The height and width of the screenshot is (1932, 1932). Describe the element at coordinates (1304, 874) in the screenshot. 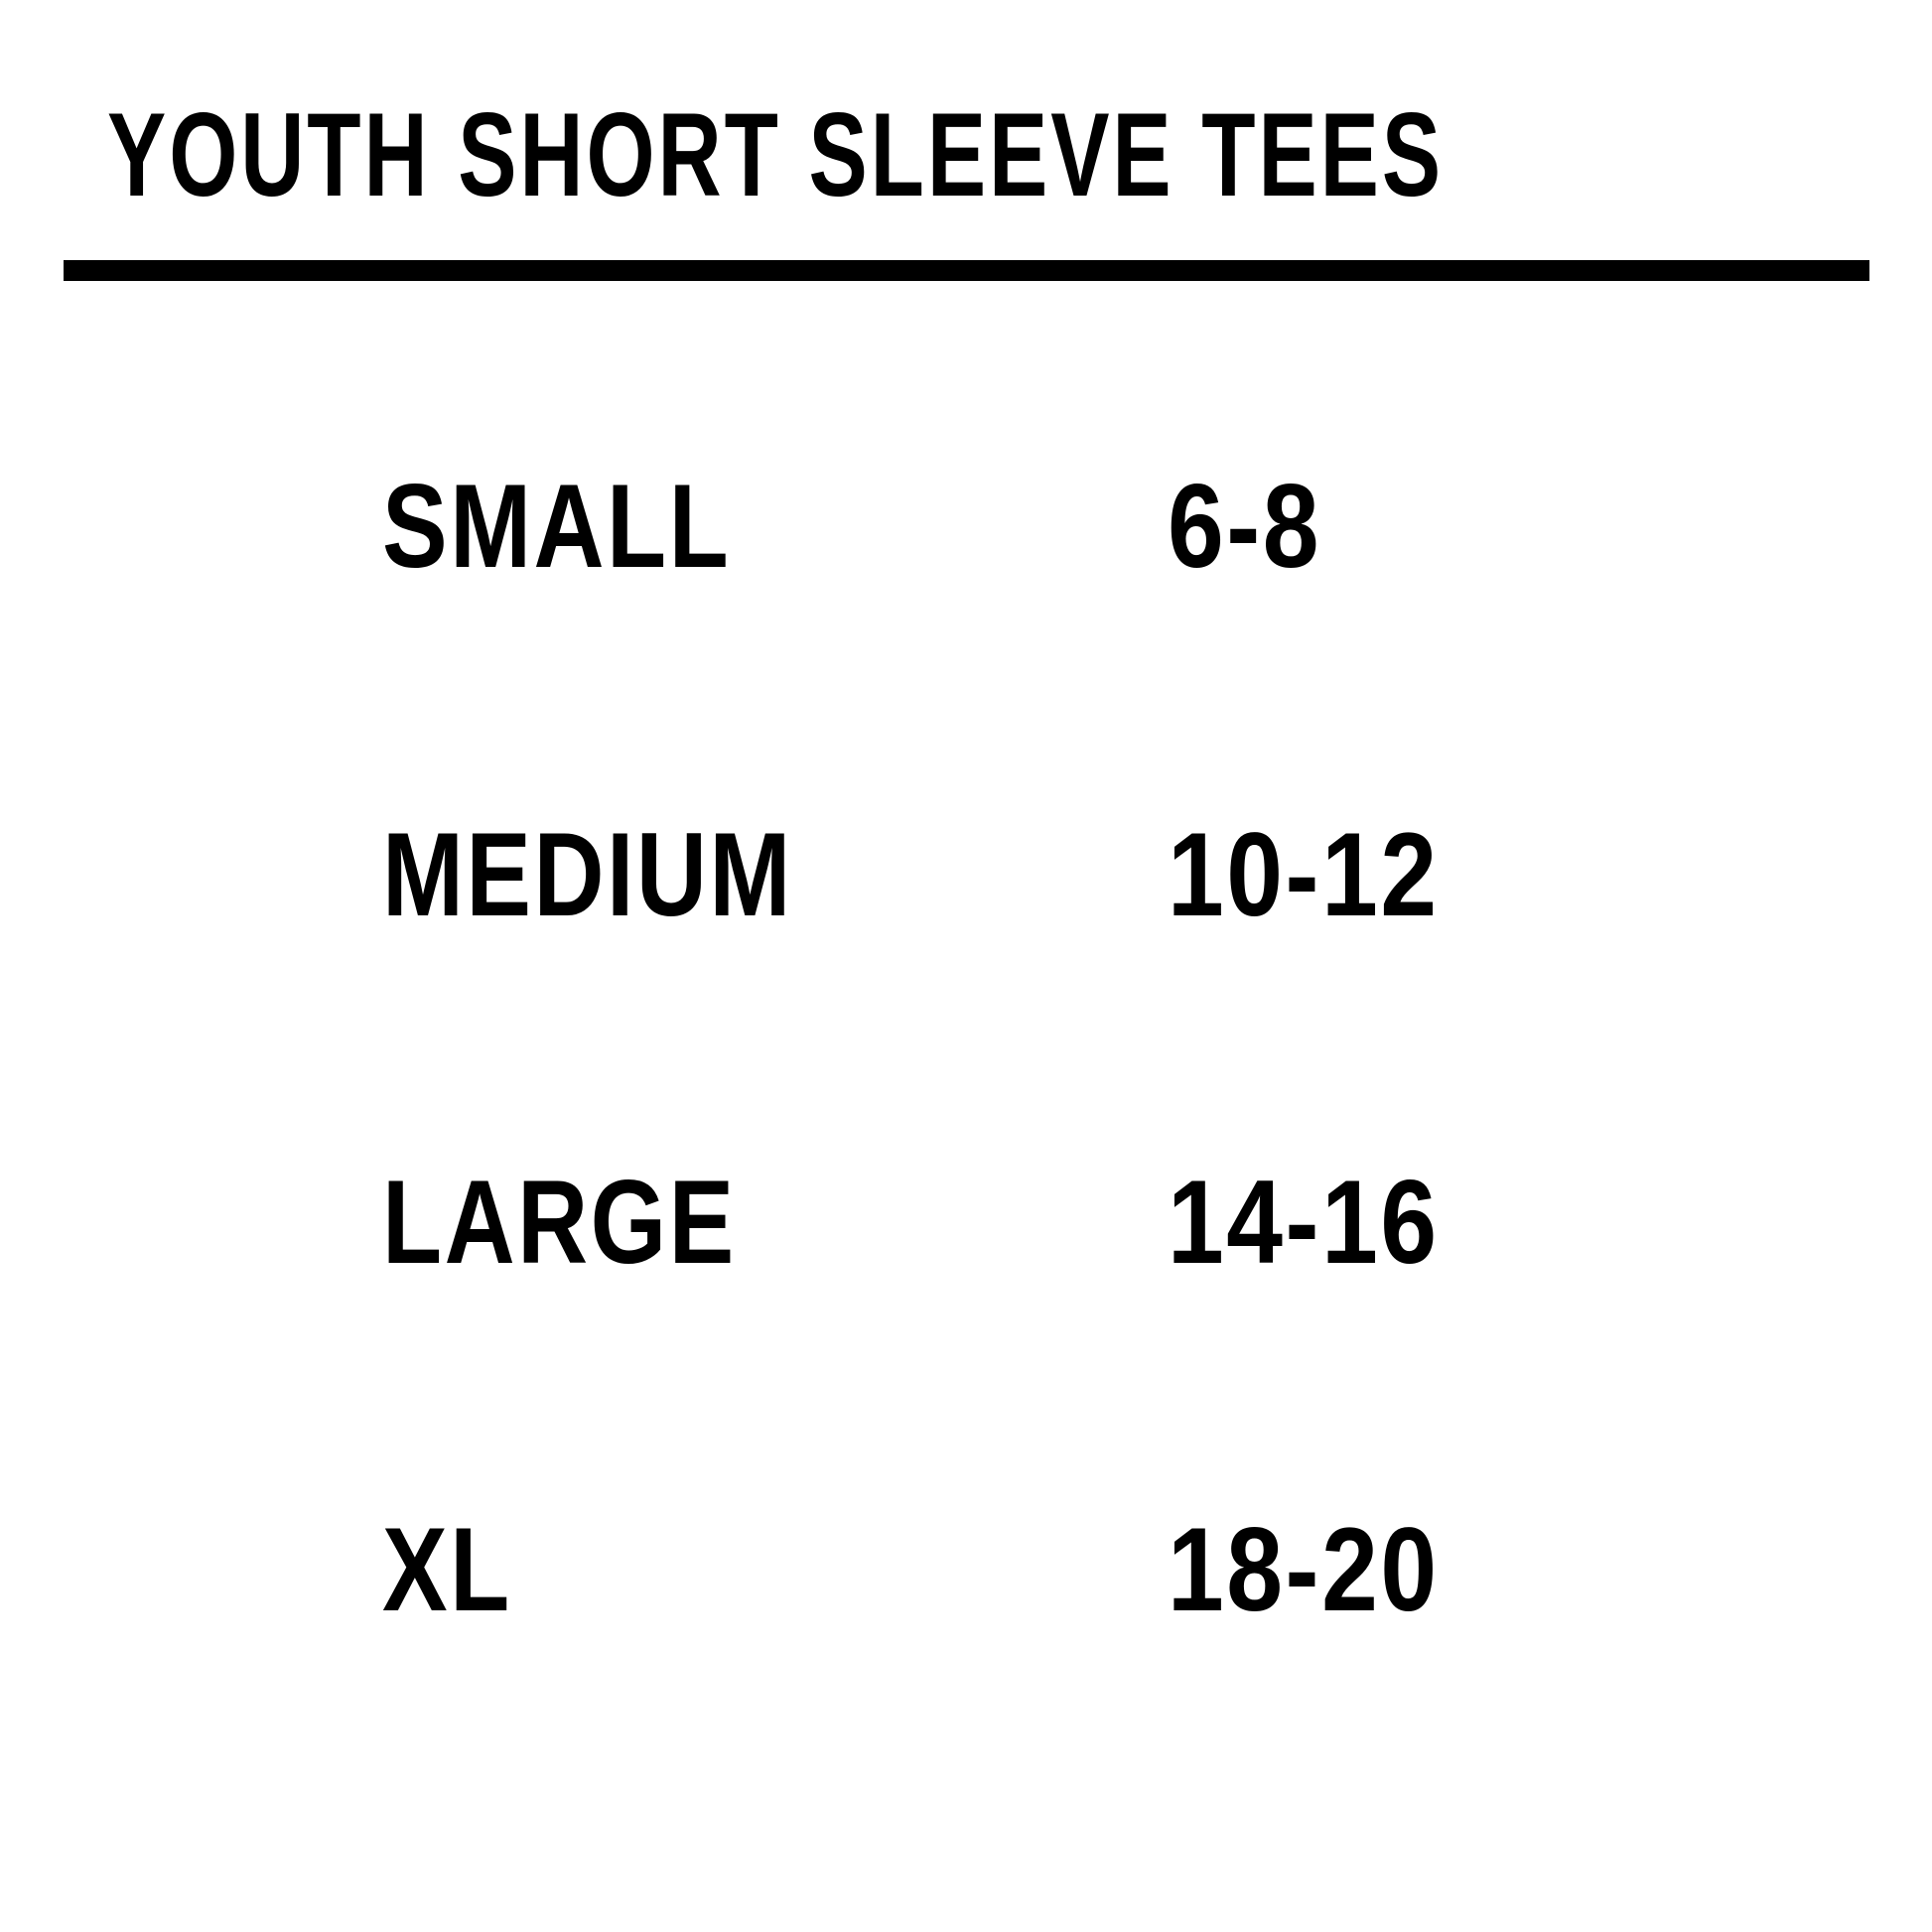

I see `size-range: 10-12` at that location.